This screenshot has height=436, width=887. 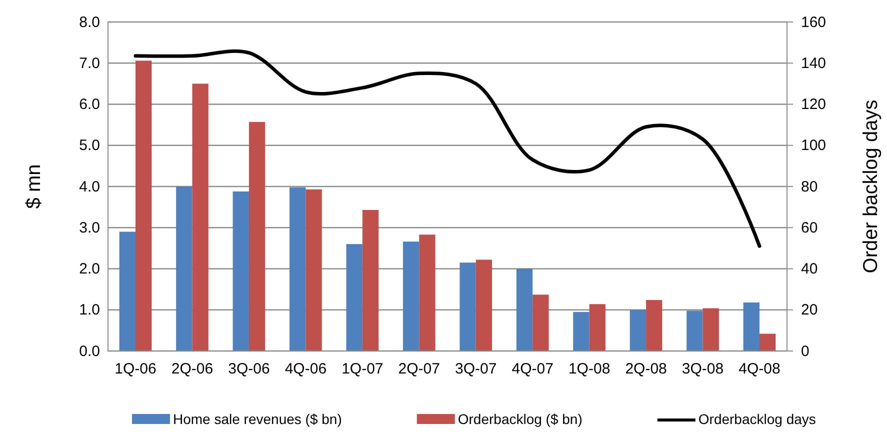 What do you see at coordinates (759, 369) in the screenshot?
I see `x-tick-label: 4Q-08` at bounding box center [759, 369].